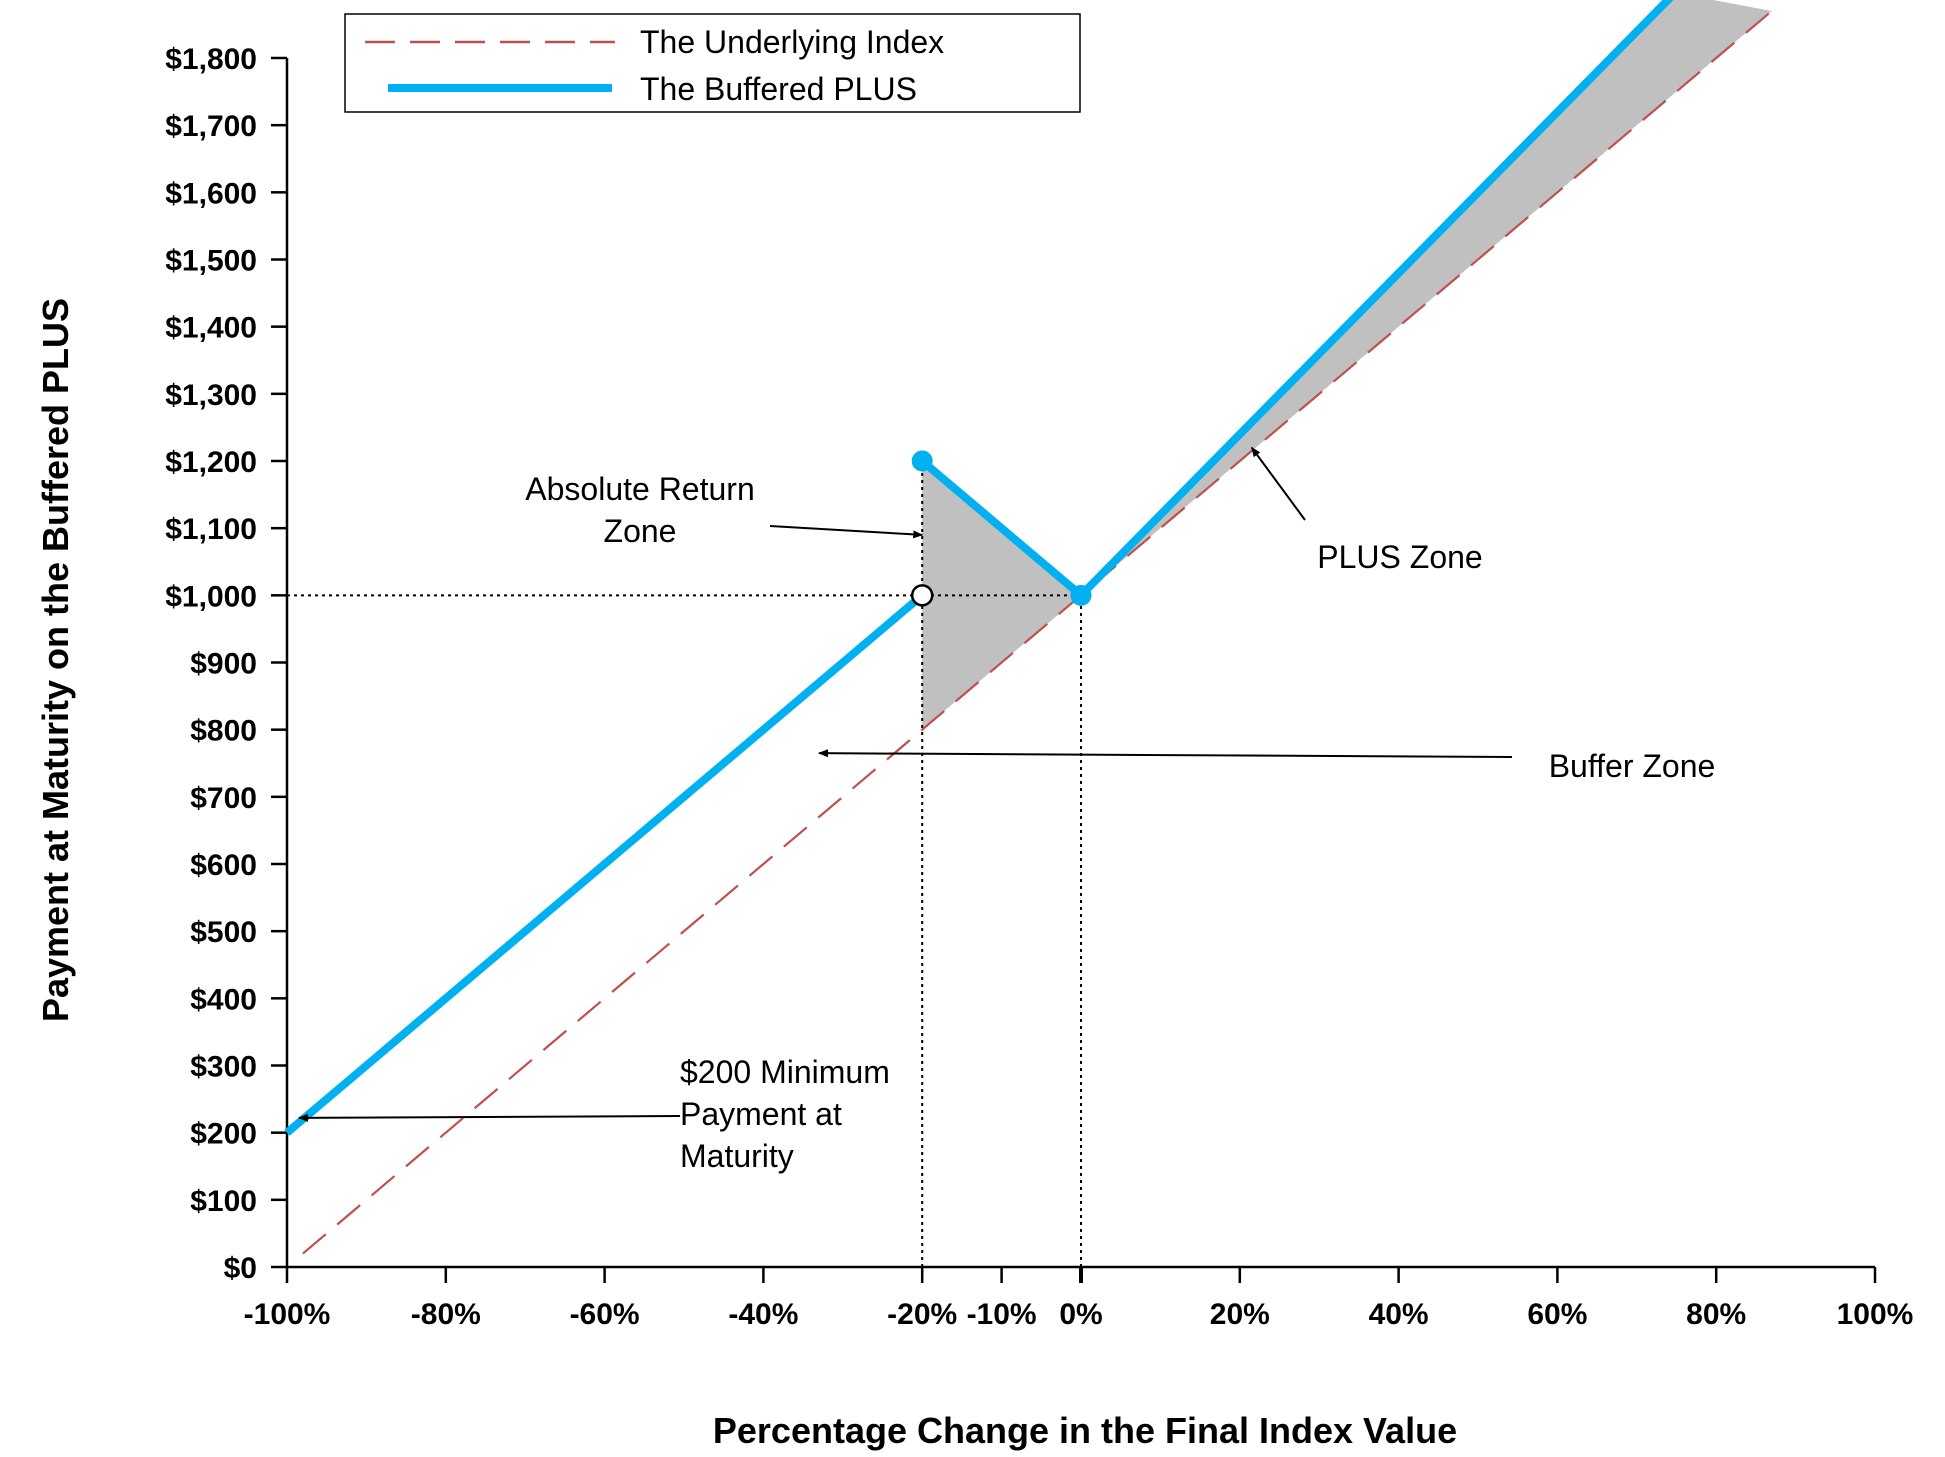 The height and width of the screenshot is (1457, 1945). Describe the element at coordinates (792, 42) in the screenshot. I see `legend-label-underlying-index: The Underlying Index` at that location.